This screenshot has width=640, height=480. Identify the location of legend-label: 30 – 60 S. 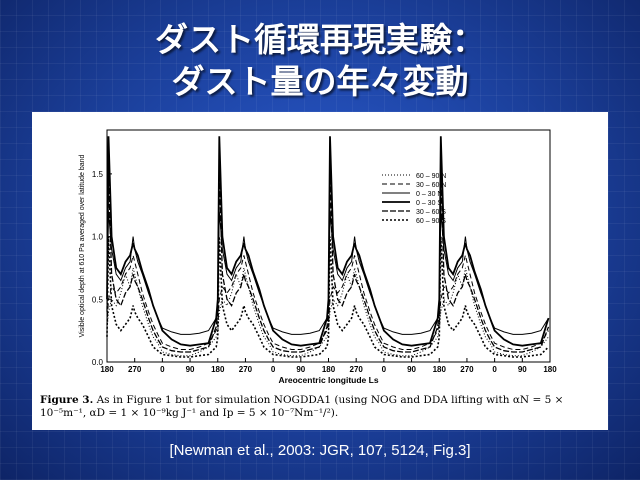
(431, 212).